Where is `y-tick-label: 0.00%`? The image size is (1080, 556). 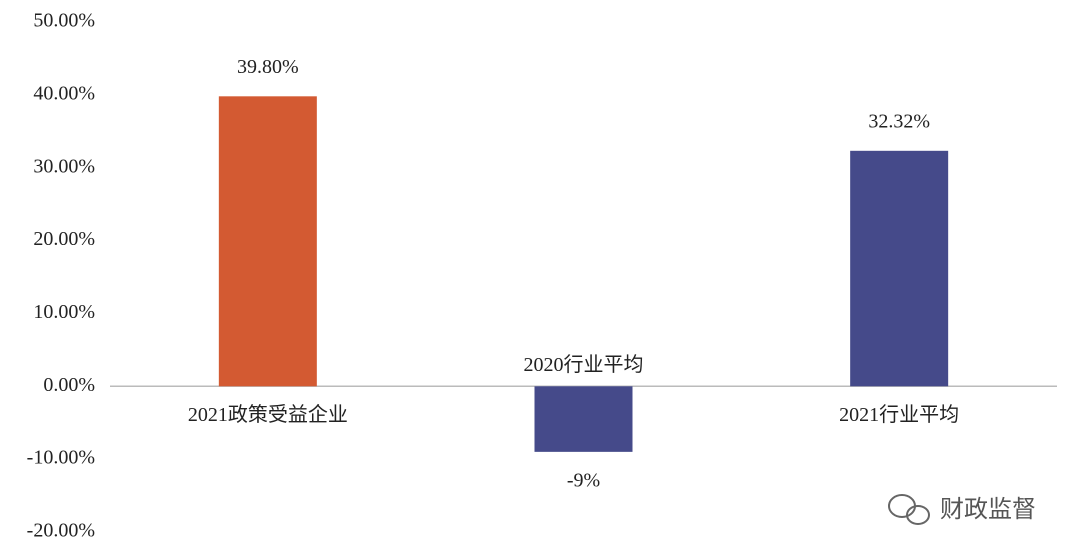
y-tick-label: 0.00% is located at coordinates (69, 385).